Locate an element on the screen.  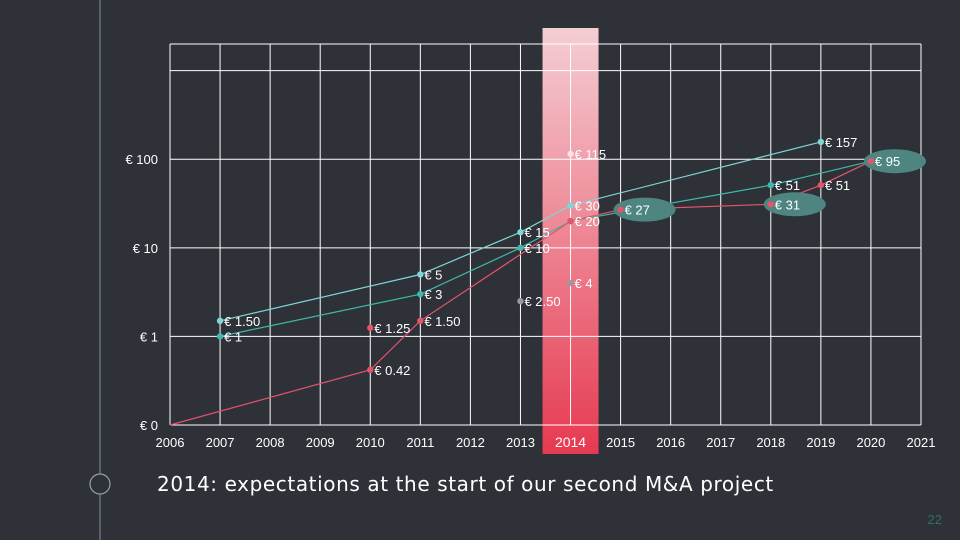
data-label: € 115 is located at coordinates (591, 154).